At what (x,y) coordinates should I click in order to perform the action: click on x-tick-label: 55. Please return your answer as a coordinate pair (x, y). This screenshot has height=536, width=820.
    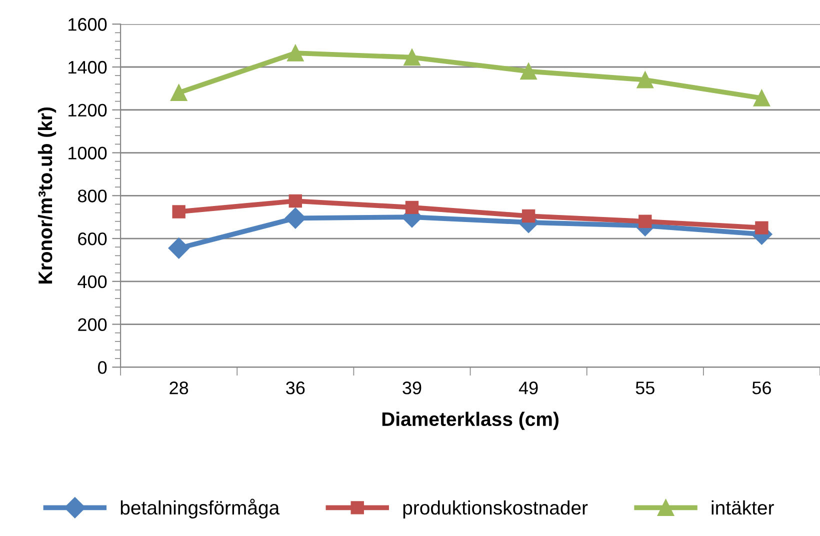
    Looking at the image, I should click on (645, 388).